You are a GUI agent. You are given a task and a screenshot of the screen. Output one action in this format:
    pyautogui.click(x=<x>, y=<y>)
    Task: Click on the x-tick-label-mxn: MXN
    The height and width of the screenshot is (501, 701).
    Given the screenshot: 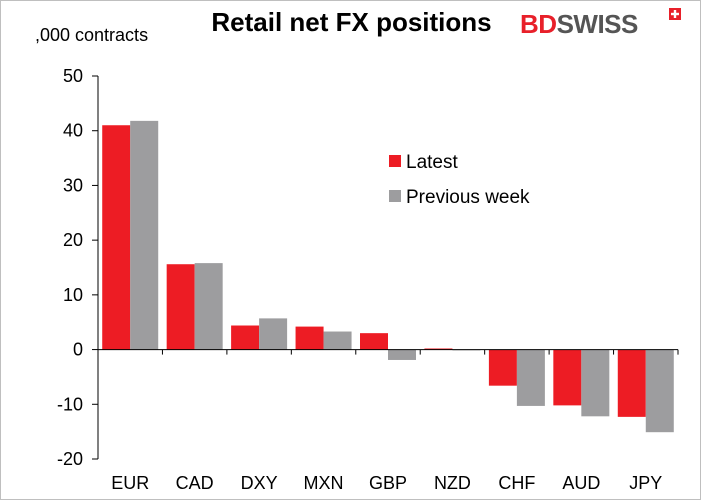 What is the action you would take?
    pyautogui.click(x=324, y=483)
    